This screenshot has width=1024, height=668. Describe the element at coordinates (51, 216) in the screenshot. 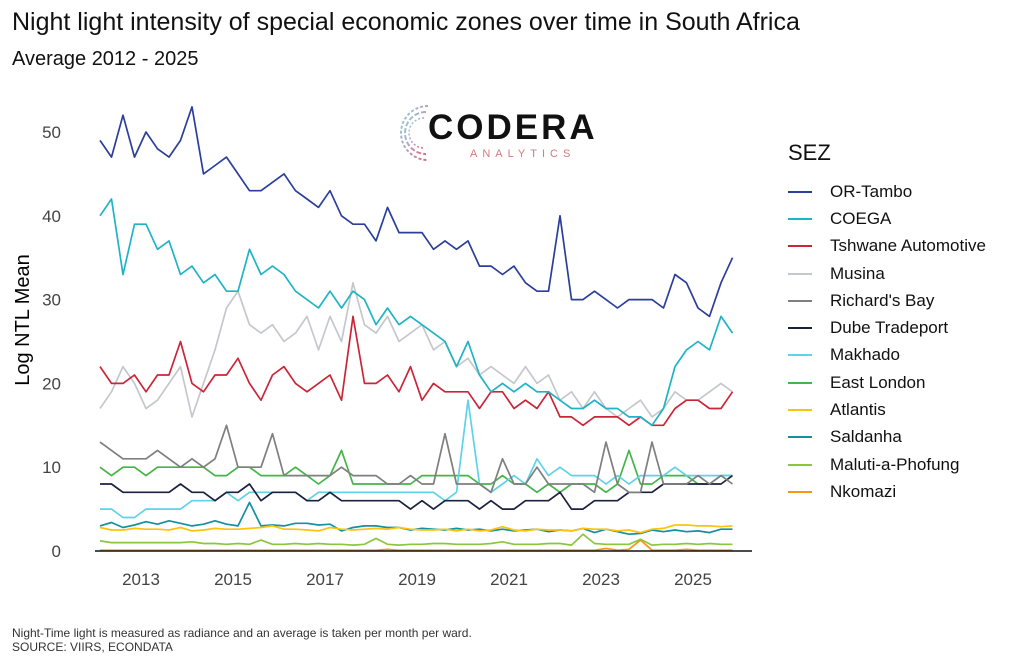

I see `y-tick-label: 40` at that location.